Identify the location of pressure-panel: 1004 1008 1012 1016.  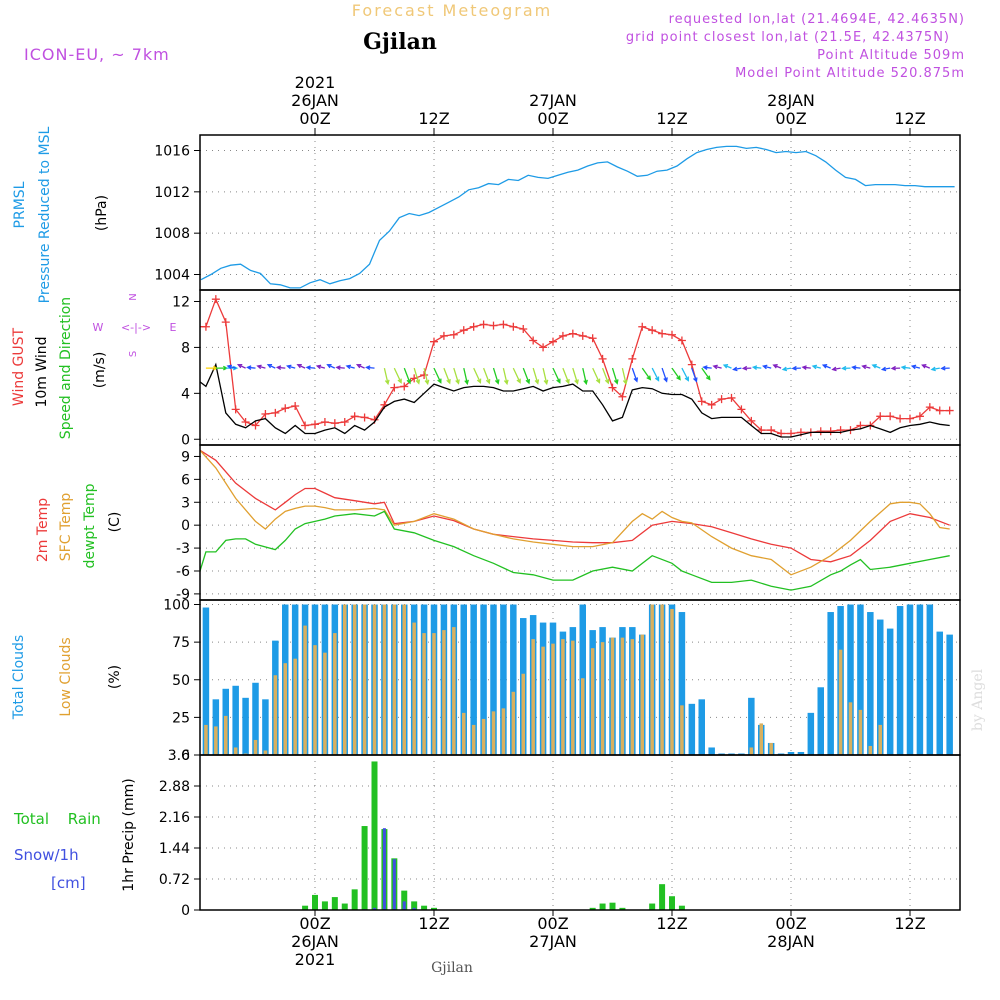
(557, 212).